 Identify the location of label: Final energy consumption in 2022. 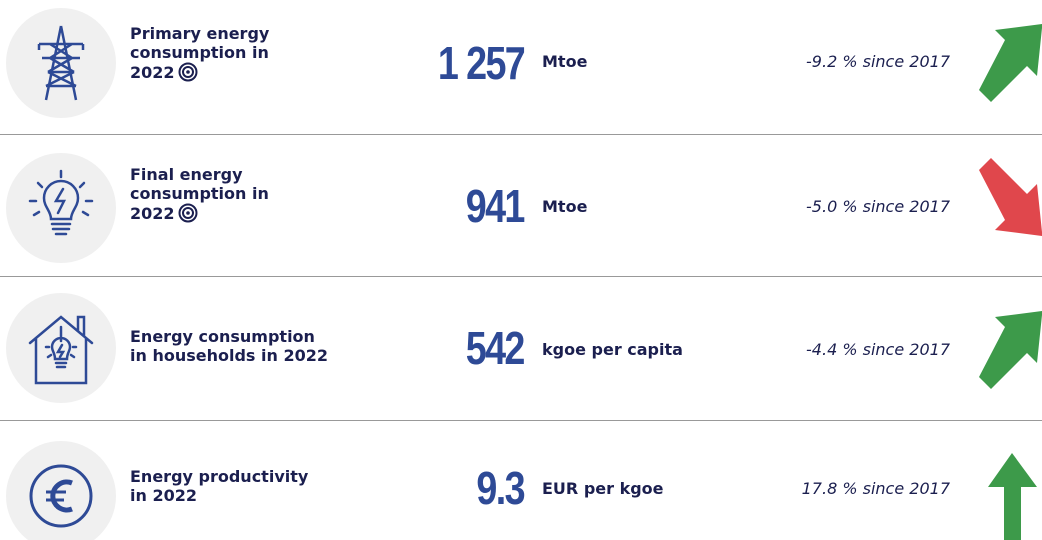
(199, 194).